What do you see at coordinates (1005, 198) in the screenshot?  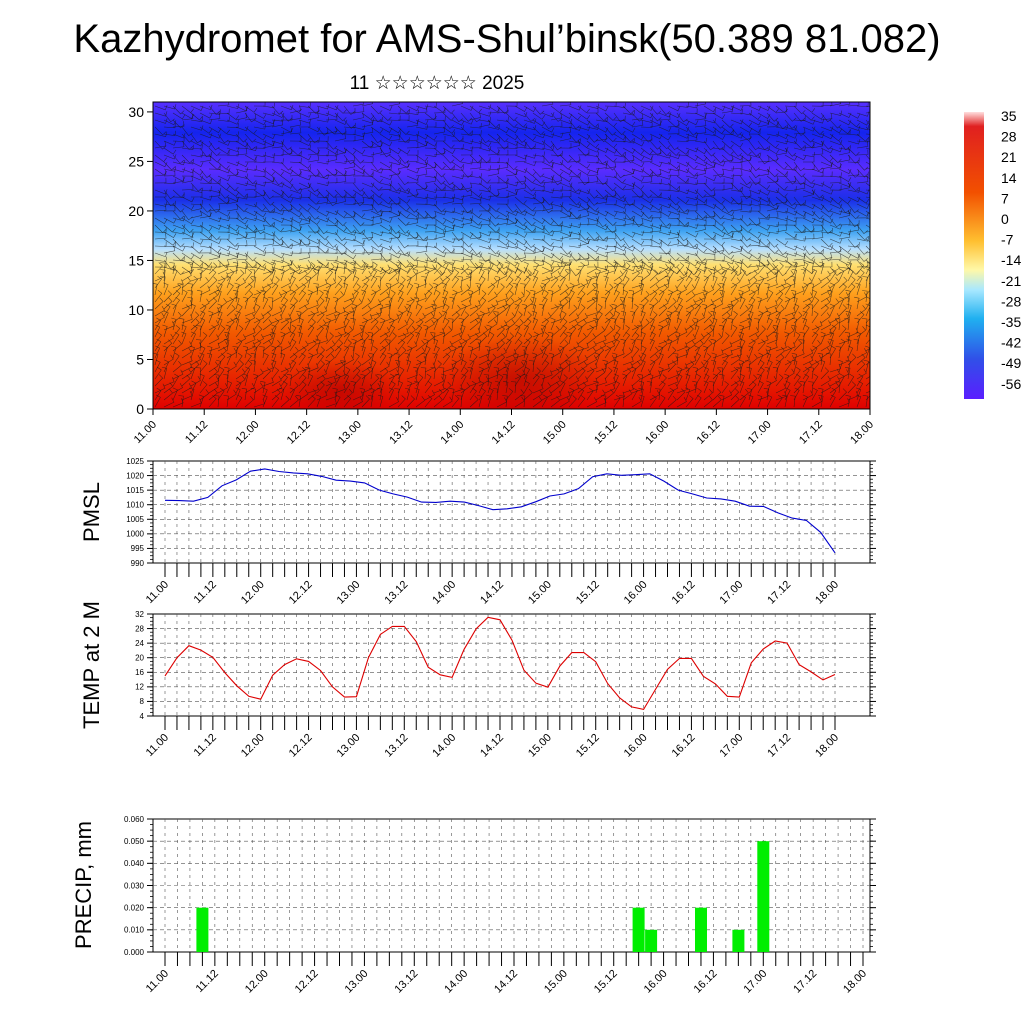 I see `colorbar-label: 7` at bounding box center [1005, 198].